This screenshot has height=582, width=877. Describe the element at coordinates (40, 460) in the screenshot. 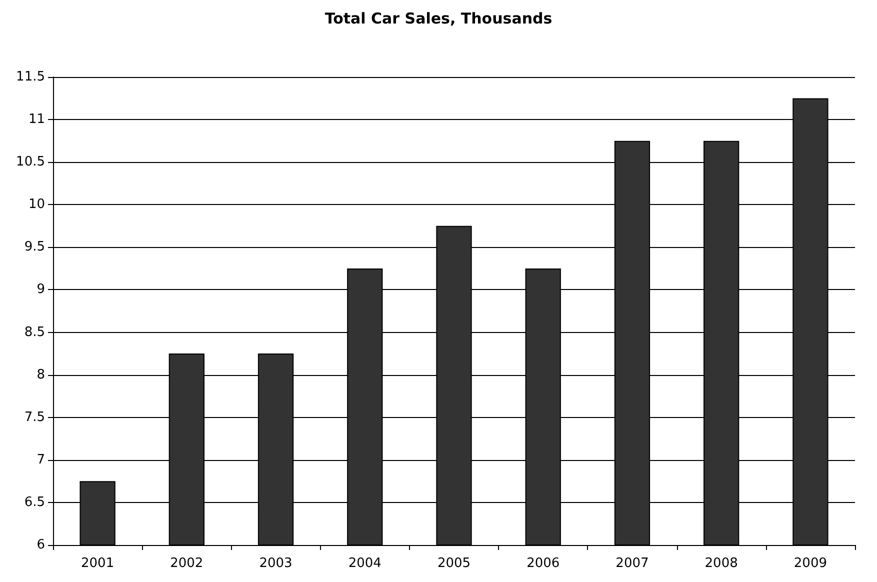

I see `y-tick-label: 7` at that location.